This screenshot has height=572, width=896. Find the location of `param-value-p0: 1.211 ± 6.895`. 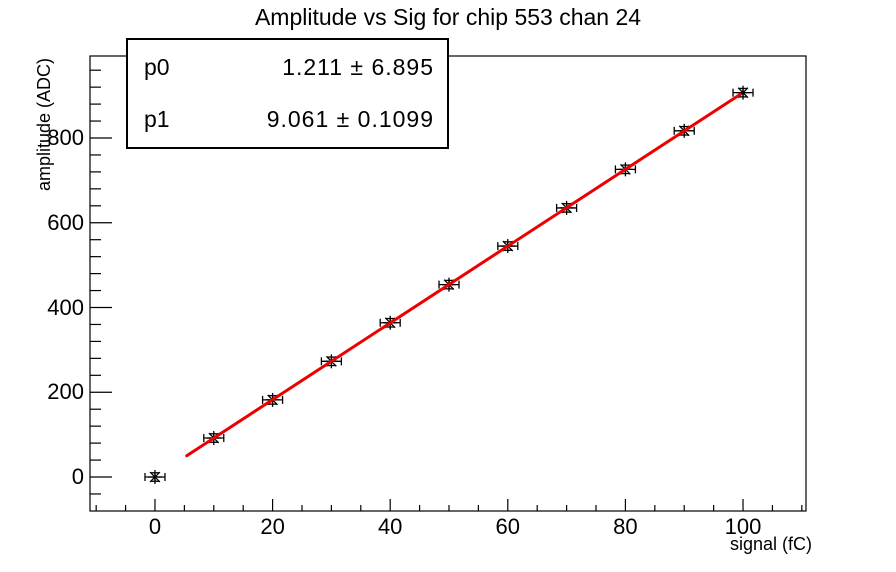

param-value-p0: 1.211 ± 6.895 is located at coordinates (358, 67).